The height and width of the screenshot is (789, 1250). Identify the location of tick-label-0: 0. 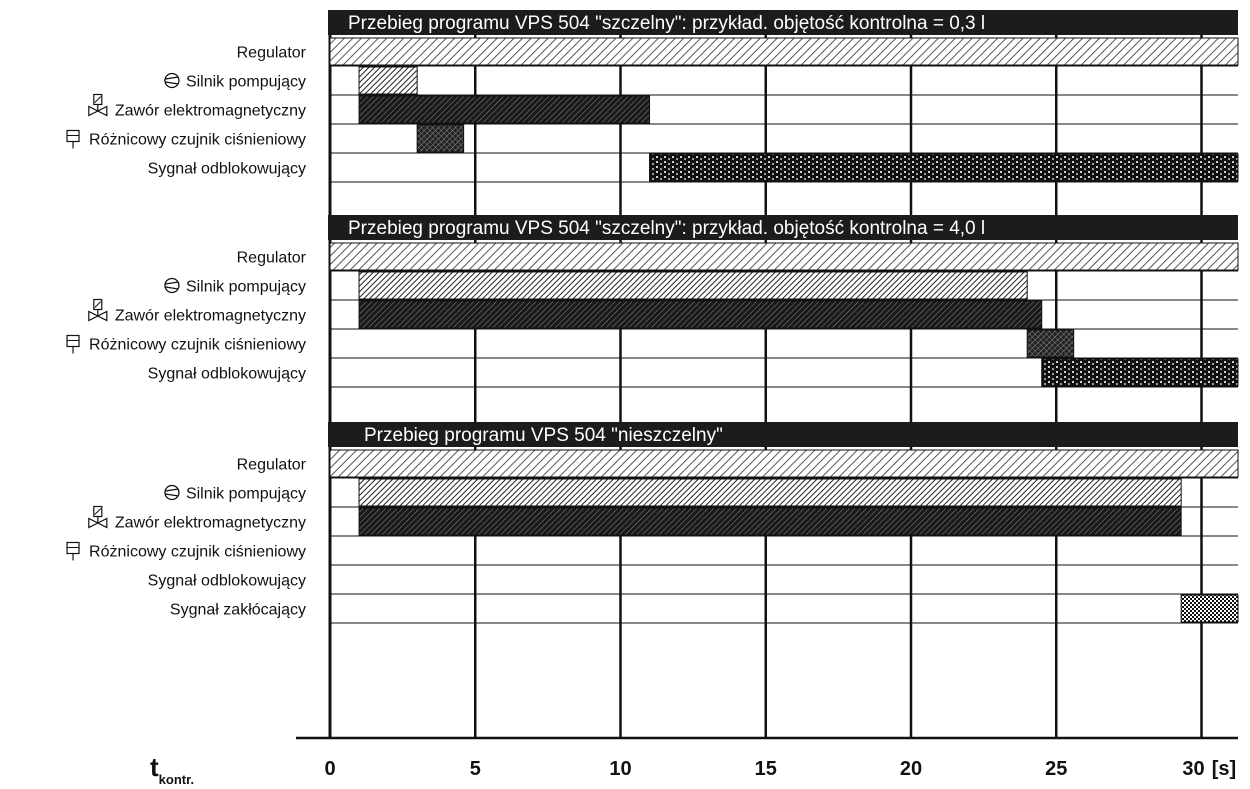
(329, 769).